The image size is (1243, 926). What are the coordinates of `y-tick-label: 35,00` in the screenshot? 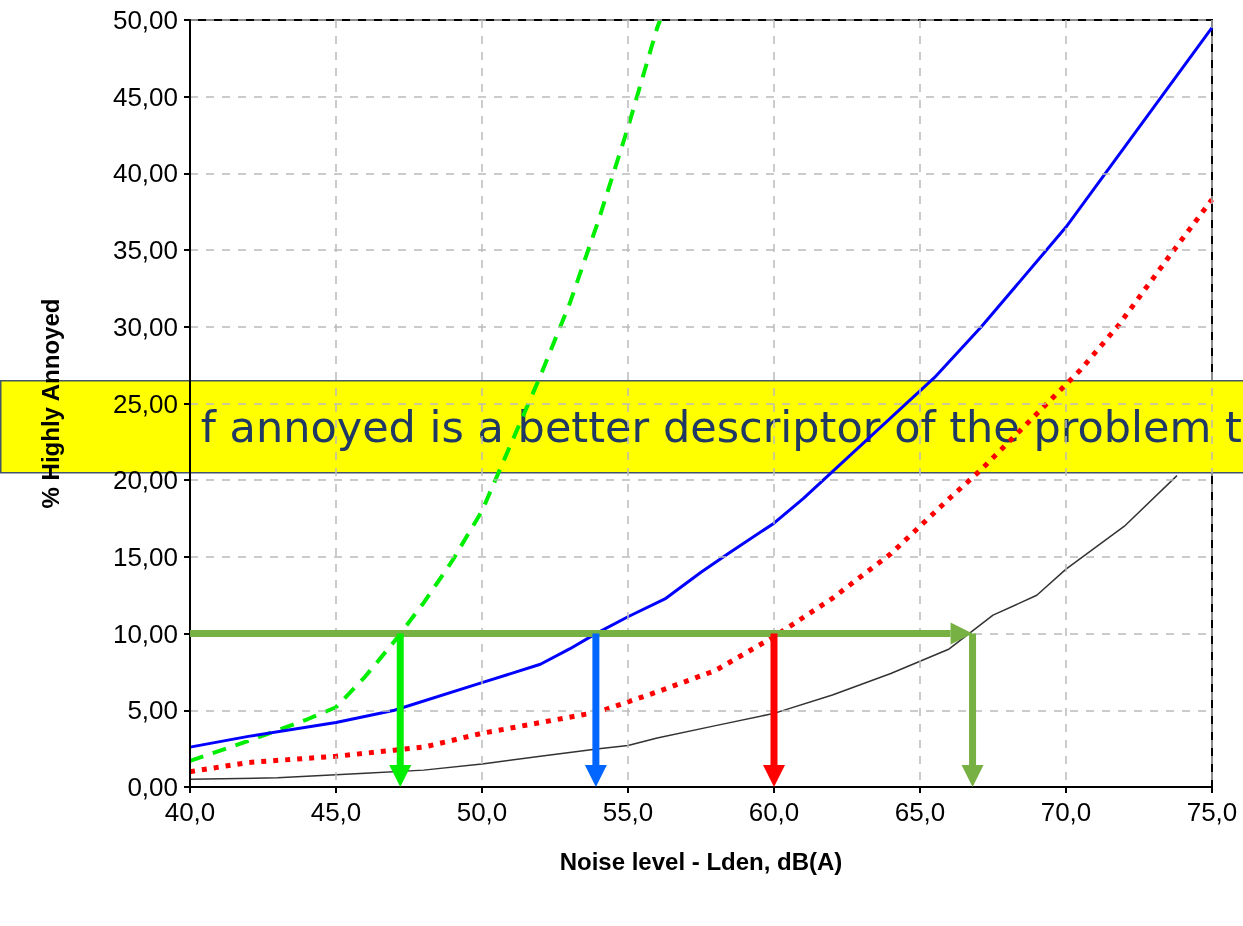 It's located at (145, 250).